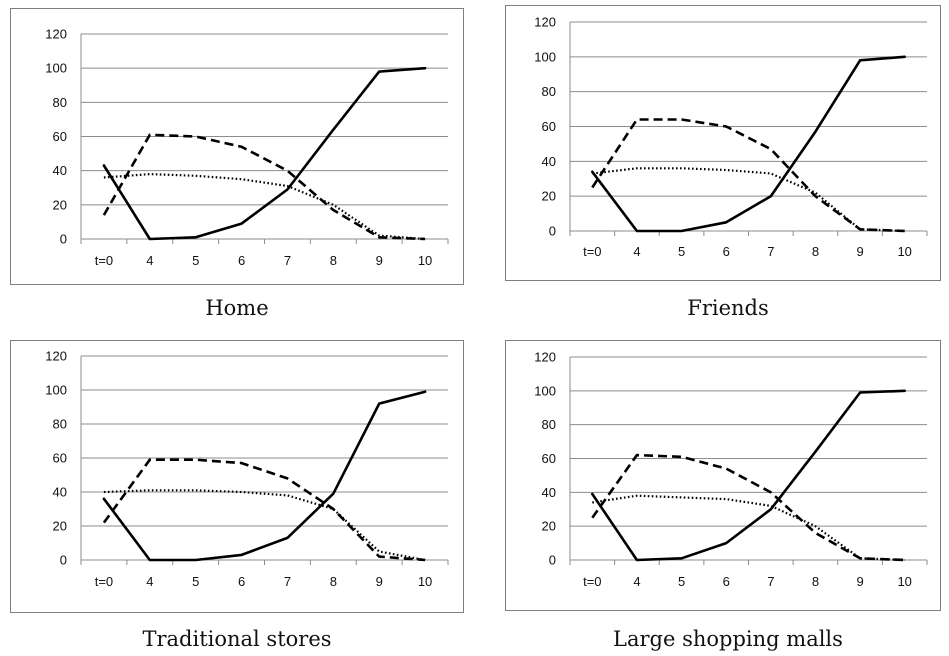 This screenshot has height=656, width=949. Describe the element at coordinates (728, 308) in the screenshot. I see `chart-caption: Friends` at that location.